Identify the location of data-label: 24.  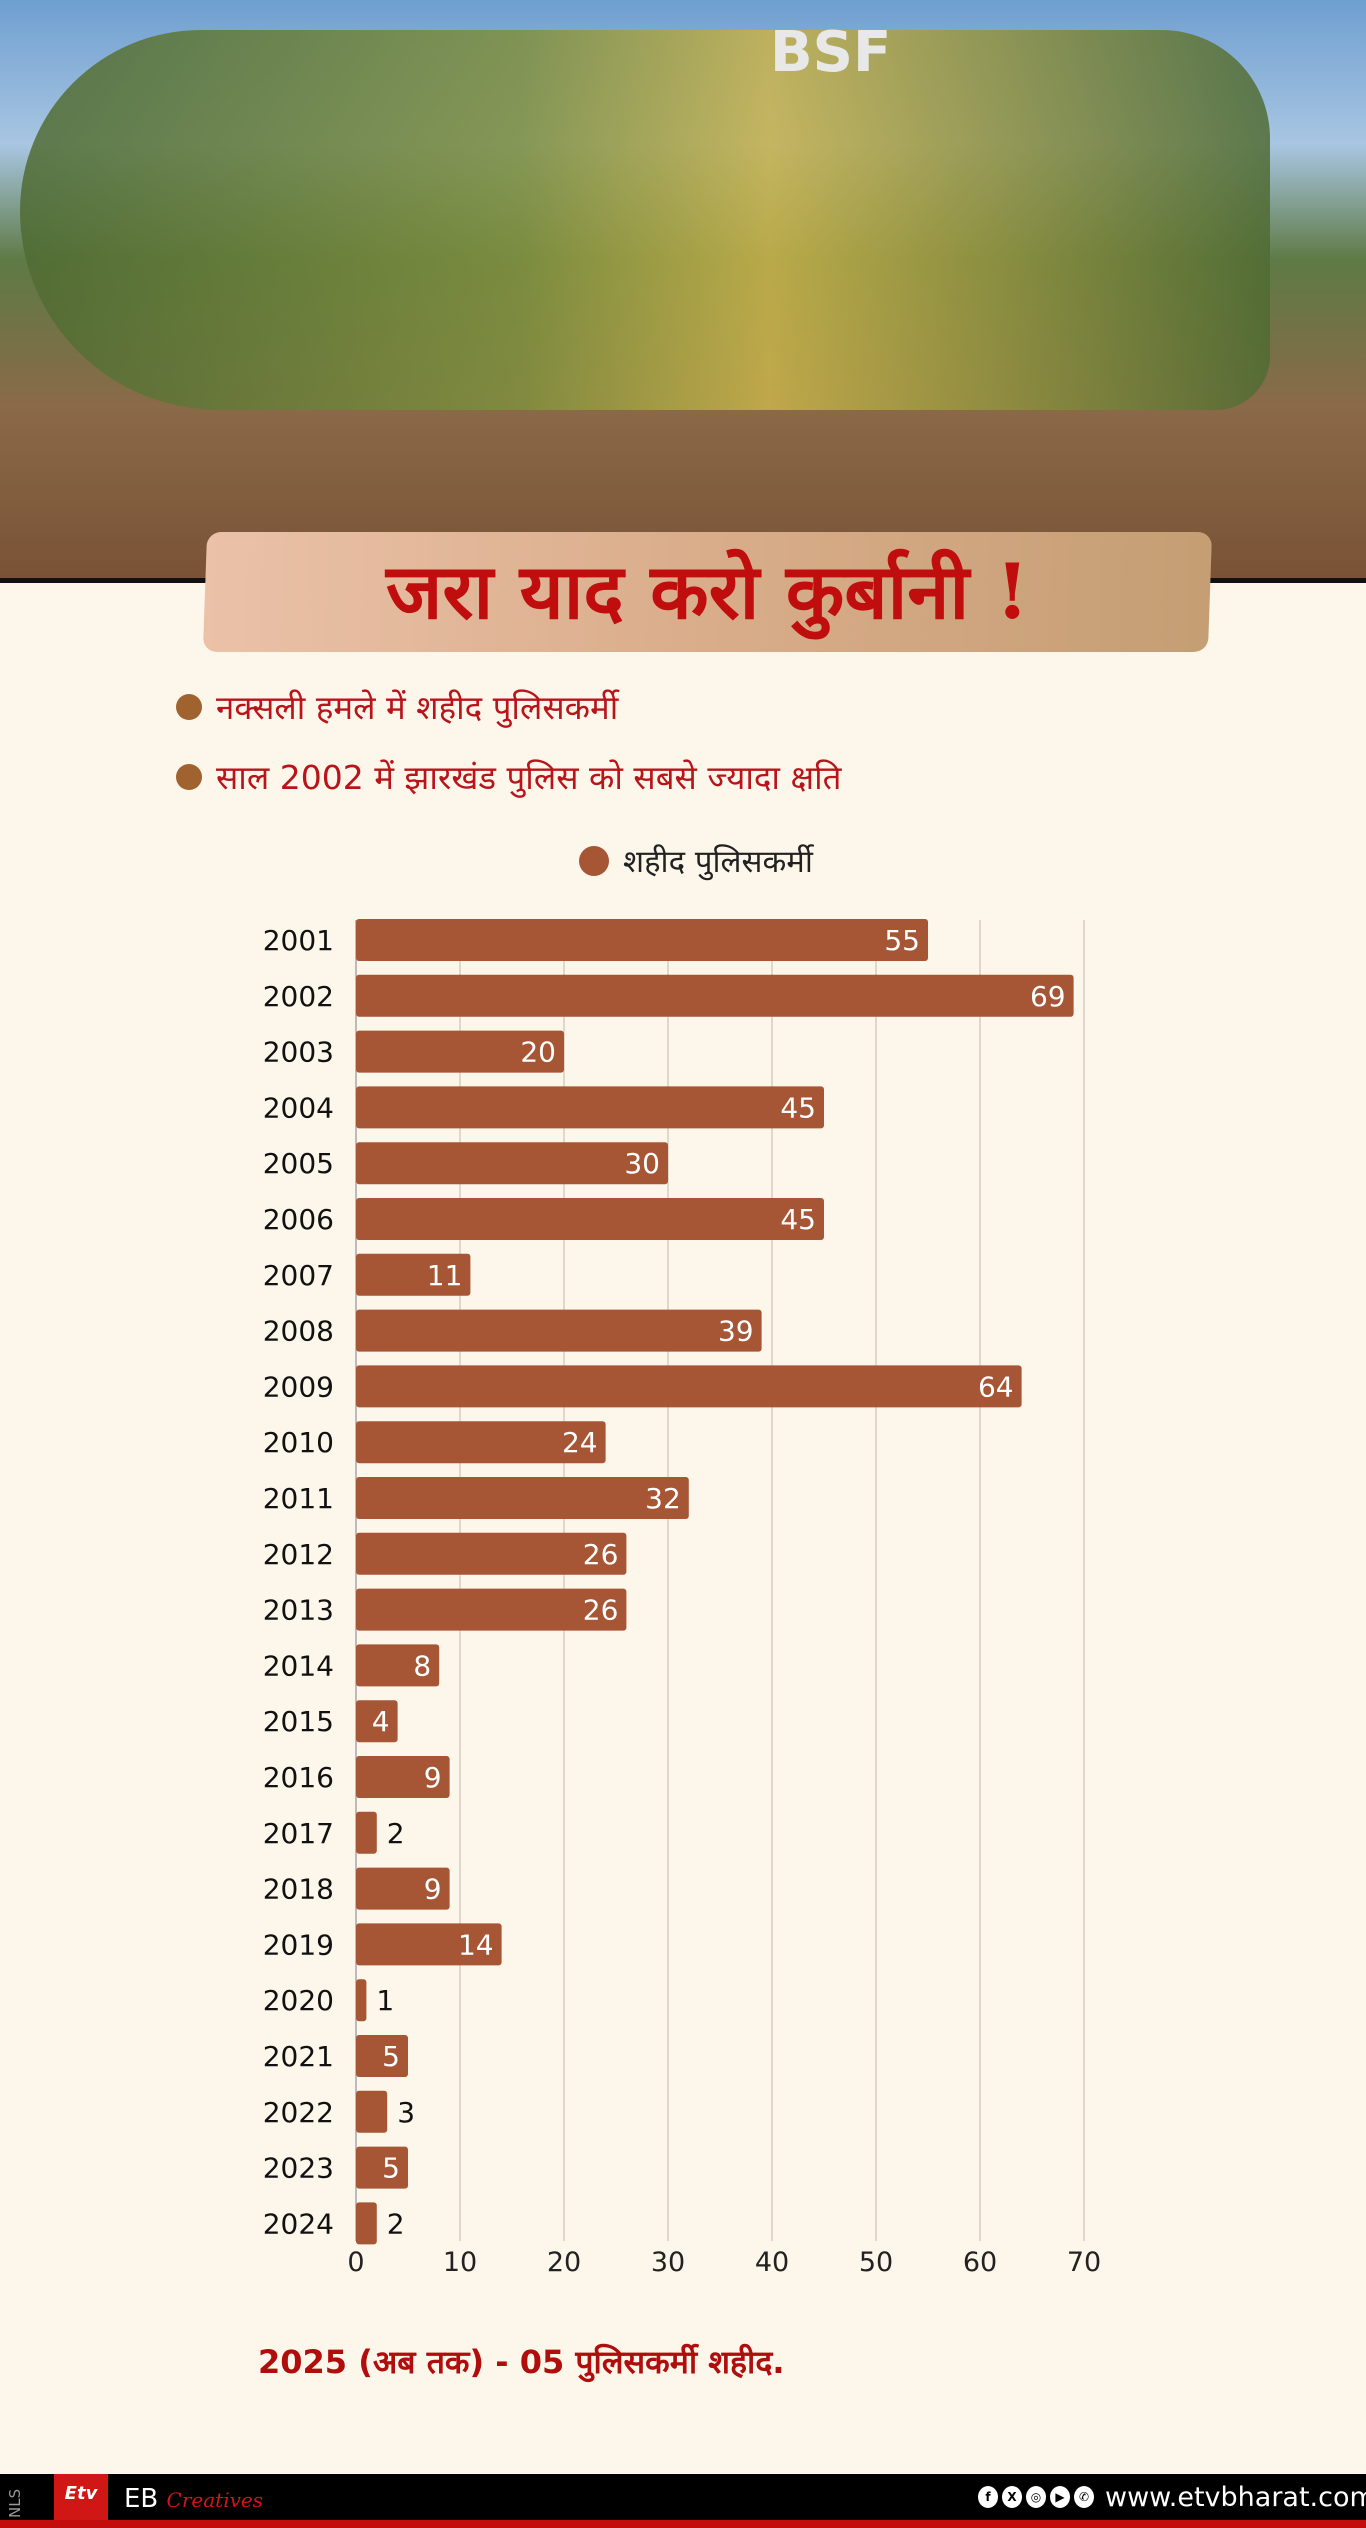
(580, 1442).